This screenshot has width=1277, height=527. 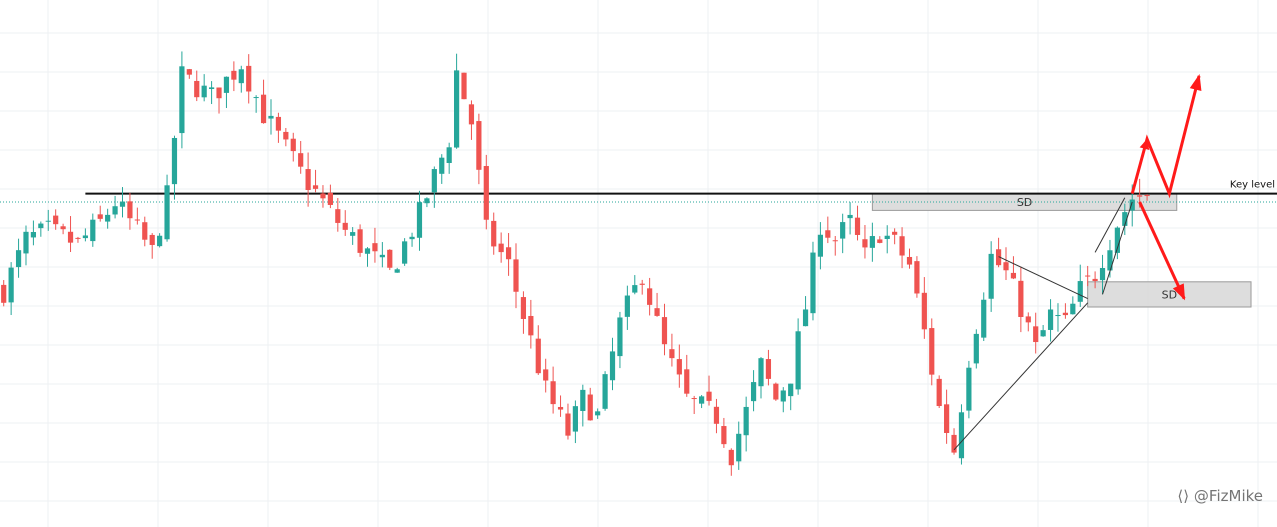 What do you see at coordinates (1110, 225) in the screenshot?
I see `wedge-upper-line` at bounding box center [1110, 225].